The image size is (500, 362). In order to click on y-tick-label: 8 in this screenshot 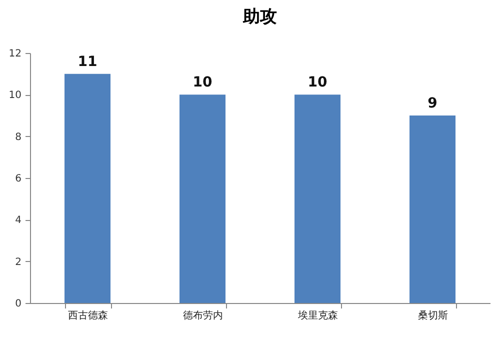, I will do `click(18, 137)`.